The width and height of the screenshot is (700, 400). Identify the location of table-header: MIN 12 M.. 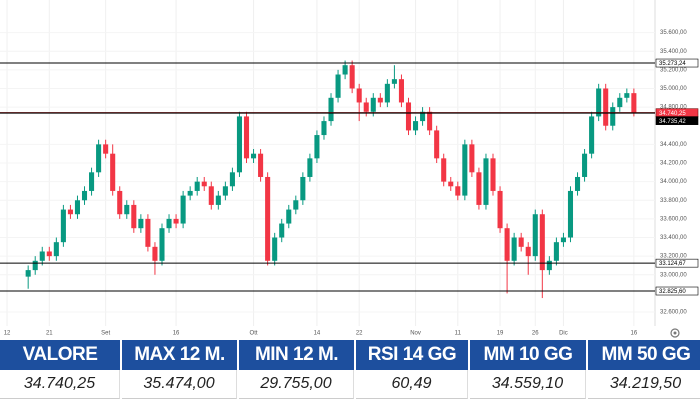
(296, 355).